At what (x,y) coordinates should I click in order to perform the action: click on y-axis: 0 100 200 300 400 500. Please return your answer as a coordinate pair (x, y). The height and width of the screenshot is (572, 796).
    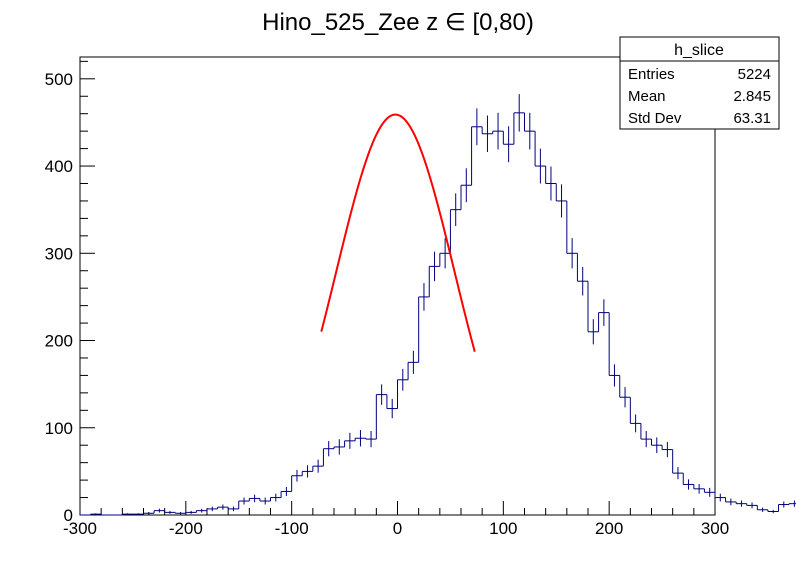
    Looking at the image, I should click on (70, 292).